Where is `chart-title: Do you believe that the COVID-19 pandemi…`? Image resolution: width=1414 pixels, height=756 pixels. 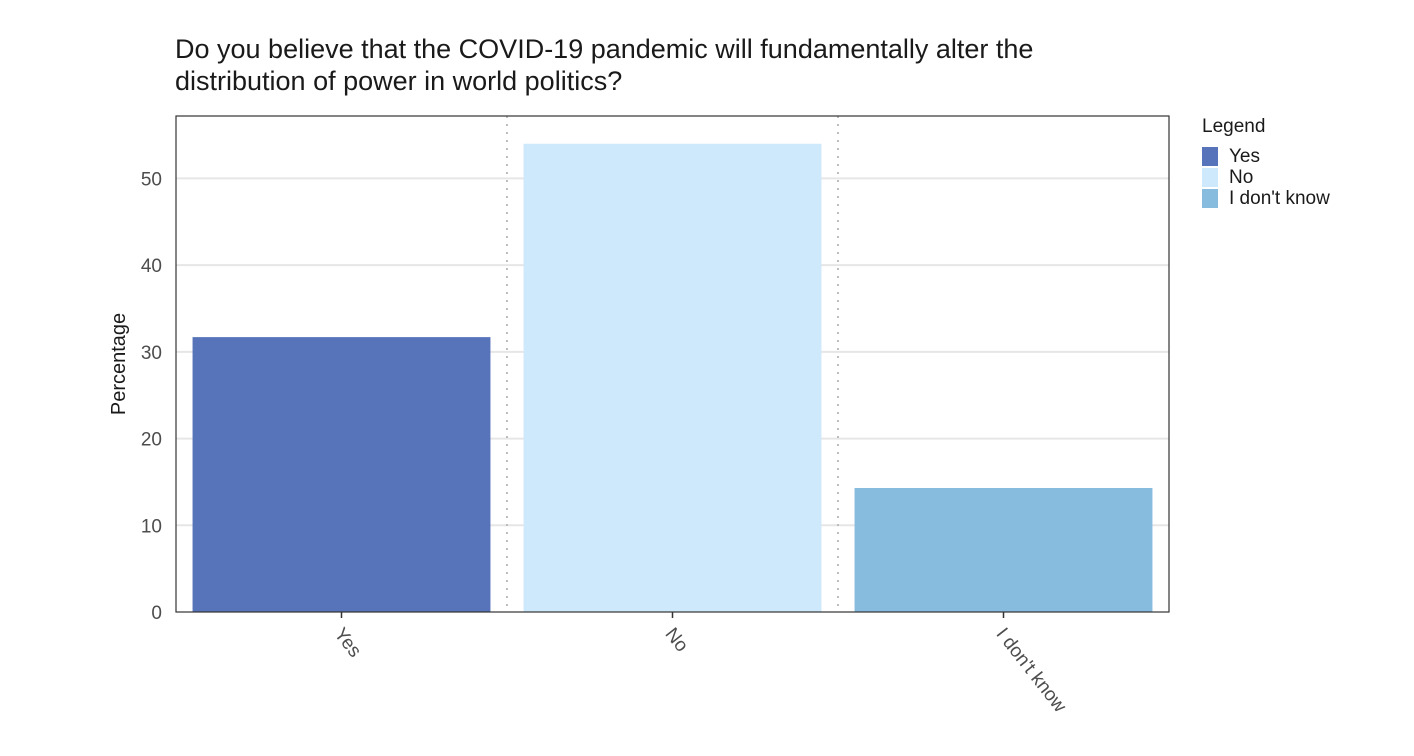
chart-title: Do you believe that the COVID-19 pandemi… is located at coordinates (675, 65).